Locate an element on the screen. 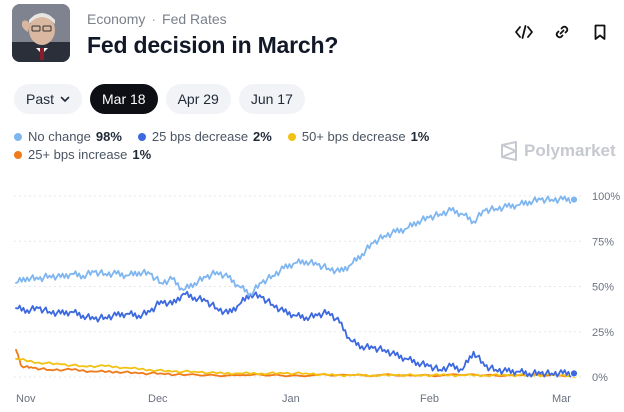 Image resolution: width=624 pixels, height=412 pixels. tab-past: Past is located at coordinates (48, 99).